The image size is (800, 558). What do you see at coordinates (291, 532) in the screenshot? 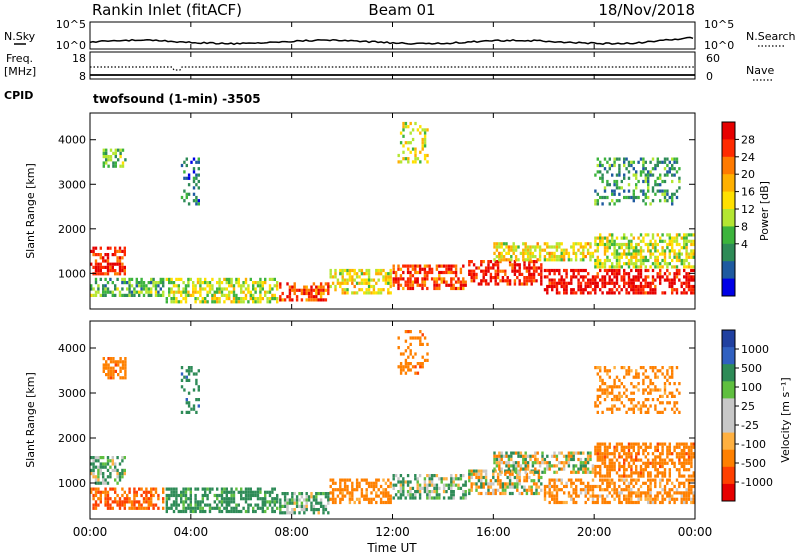
I see `x-tick-label: 08:00` at bounding box center [291, 532].